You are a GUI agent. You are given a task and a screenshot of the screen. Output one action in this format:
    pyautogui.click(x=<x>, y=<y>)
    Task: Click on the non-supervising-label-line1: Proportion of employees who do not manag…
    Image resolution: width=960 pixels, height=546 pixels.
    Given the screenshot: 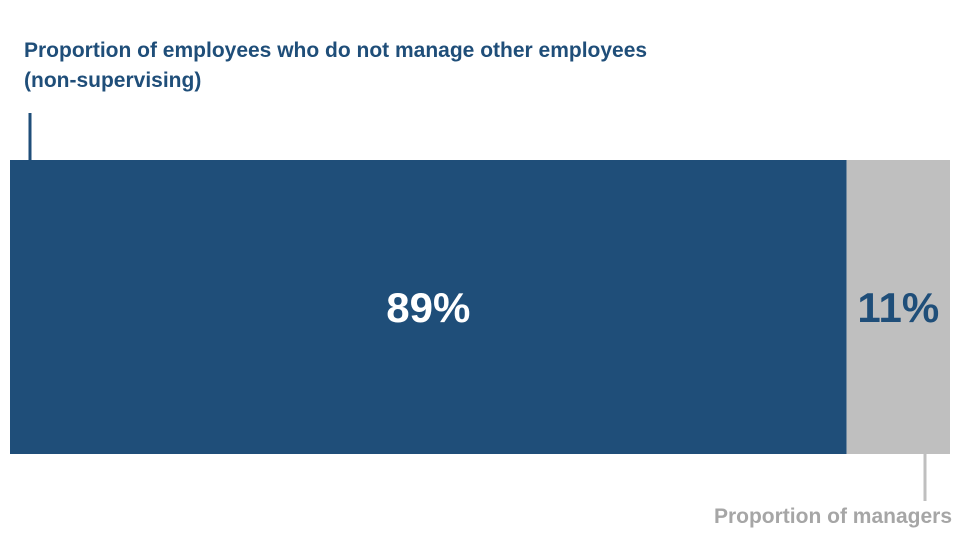 What is the action you would take?
    pyautogui.click(x=336, y=50)
    